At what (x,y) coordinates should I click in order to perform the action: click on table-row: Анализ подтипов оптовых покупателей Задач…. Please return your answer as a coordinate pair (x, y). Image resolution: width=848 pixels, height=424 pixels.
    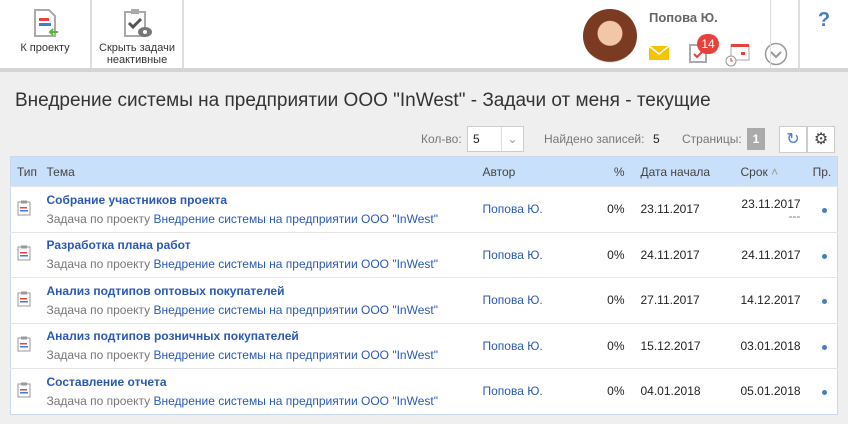
    Looking at the image, I should click on (424, 300).